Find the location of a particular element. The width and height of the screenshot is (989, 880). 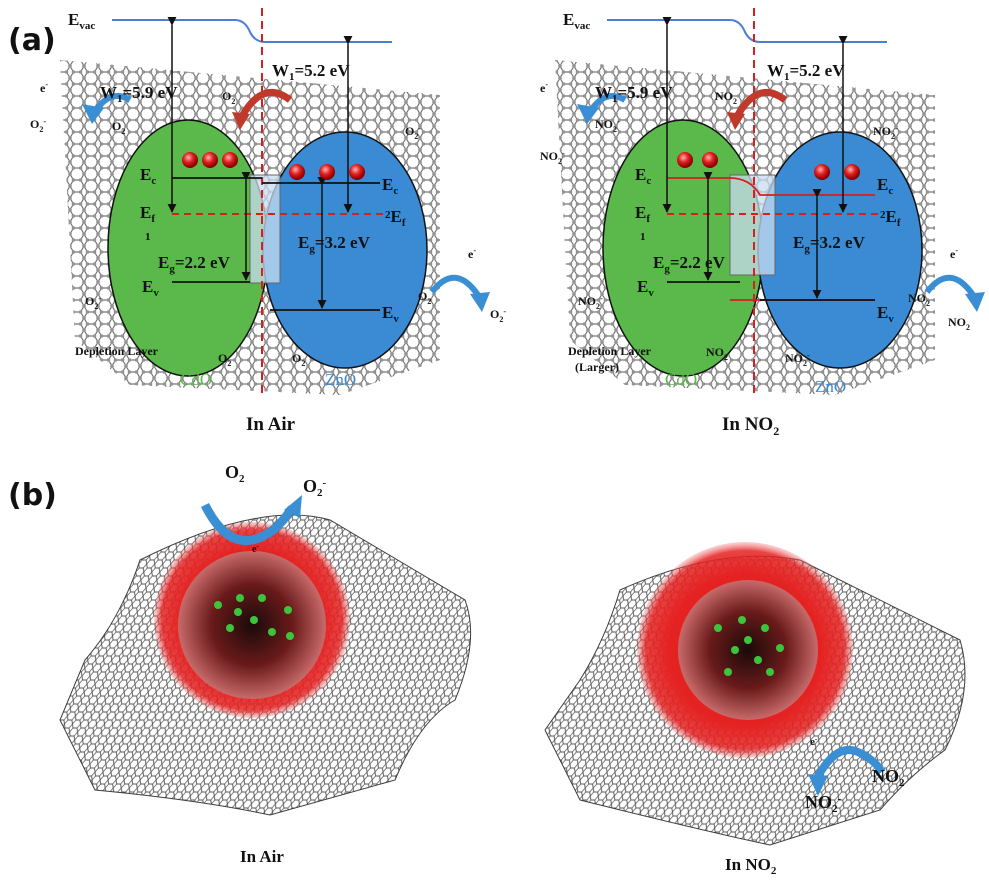

svg-text: Evac is located at coordinates (576, 21).